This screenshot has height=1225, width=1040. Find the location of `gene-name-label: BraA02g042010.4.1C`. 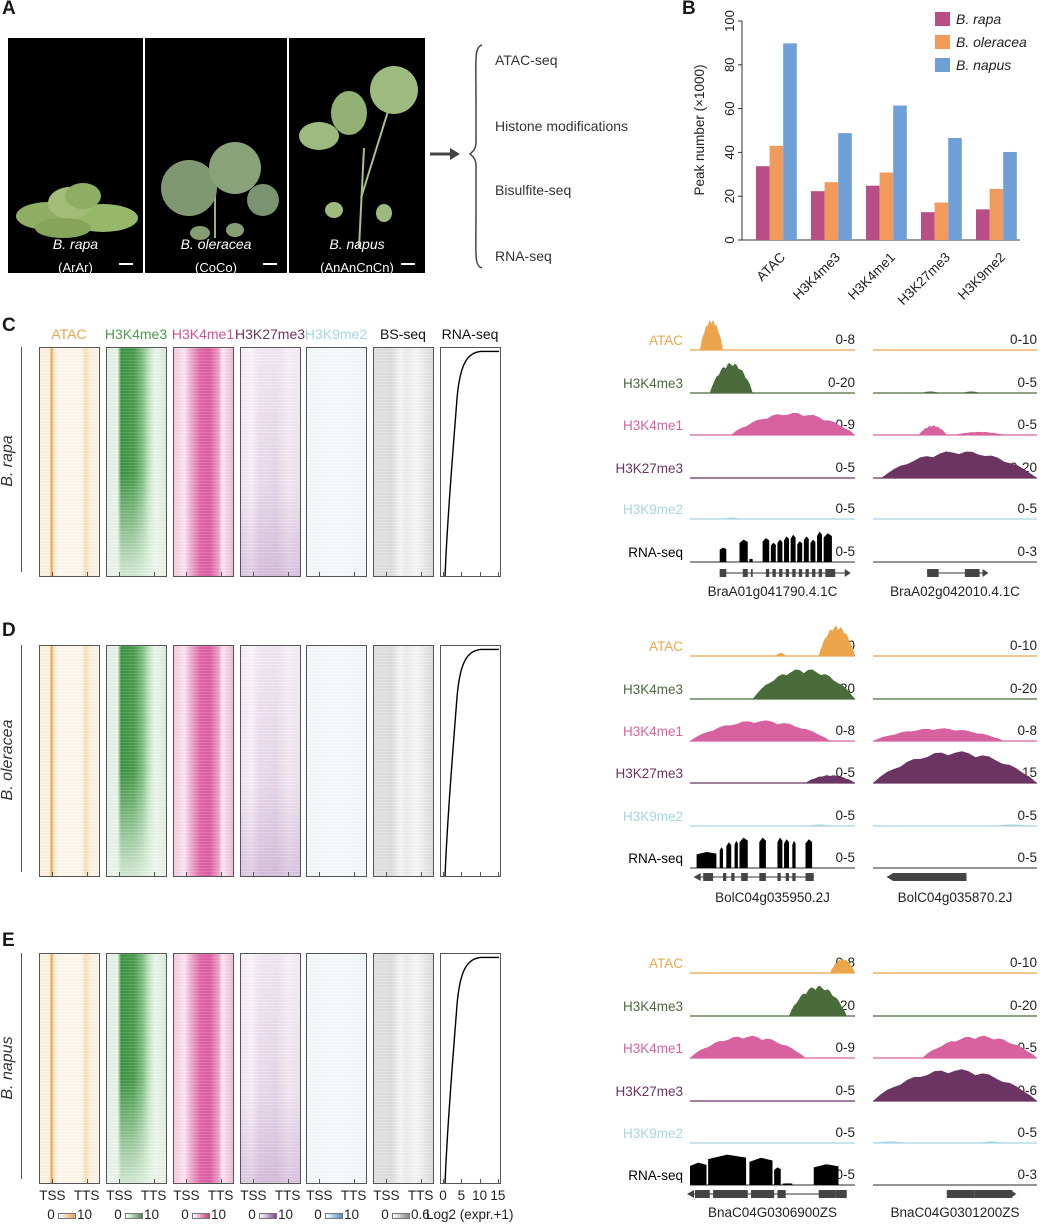

gene-name-label: BraA02g042010.4.1C is located at coordinates (955, 591).